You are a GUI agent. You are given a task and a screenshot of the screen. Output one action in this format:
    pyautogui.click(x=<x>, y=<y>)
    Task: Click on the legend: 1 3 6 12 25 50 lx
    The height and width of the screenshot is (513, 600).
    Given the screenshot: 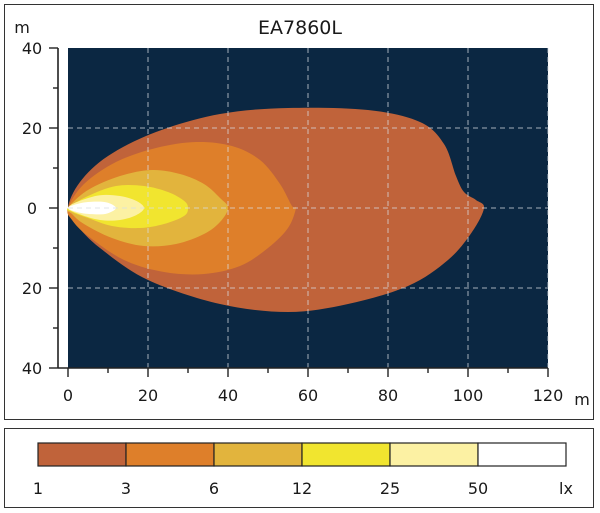 What is the action you would take?
    pyautogui.click(x=303, y=470)
    